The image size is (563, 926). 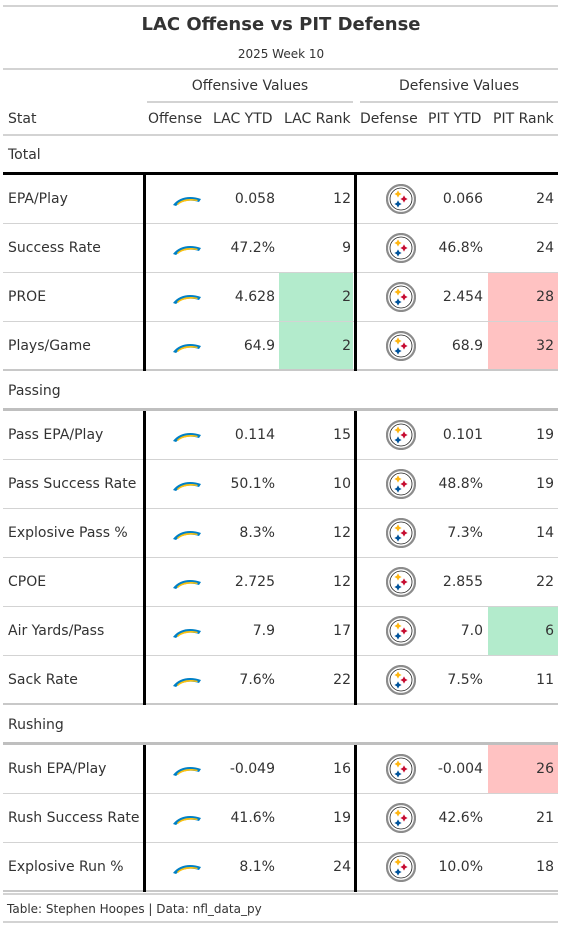 I want to click on lac-ytd-value: 64.9, so click(x=259, y=346).